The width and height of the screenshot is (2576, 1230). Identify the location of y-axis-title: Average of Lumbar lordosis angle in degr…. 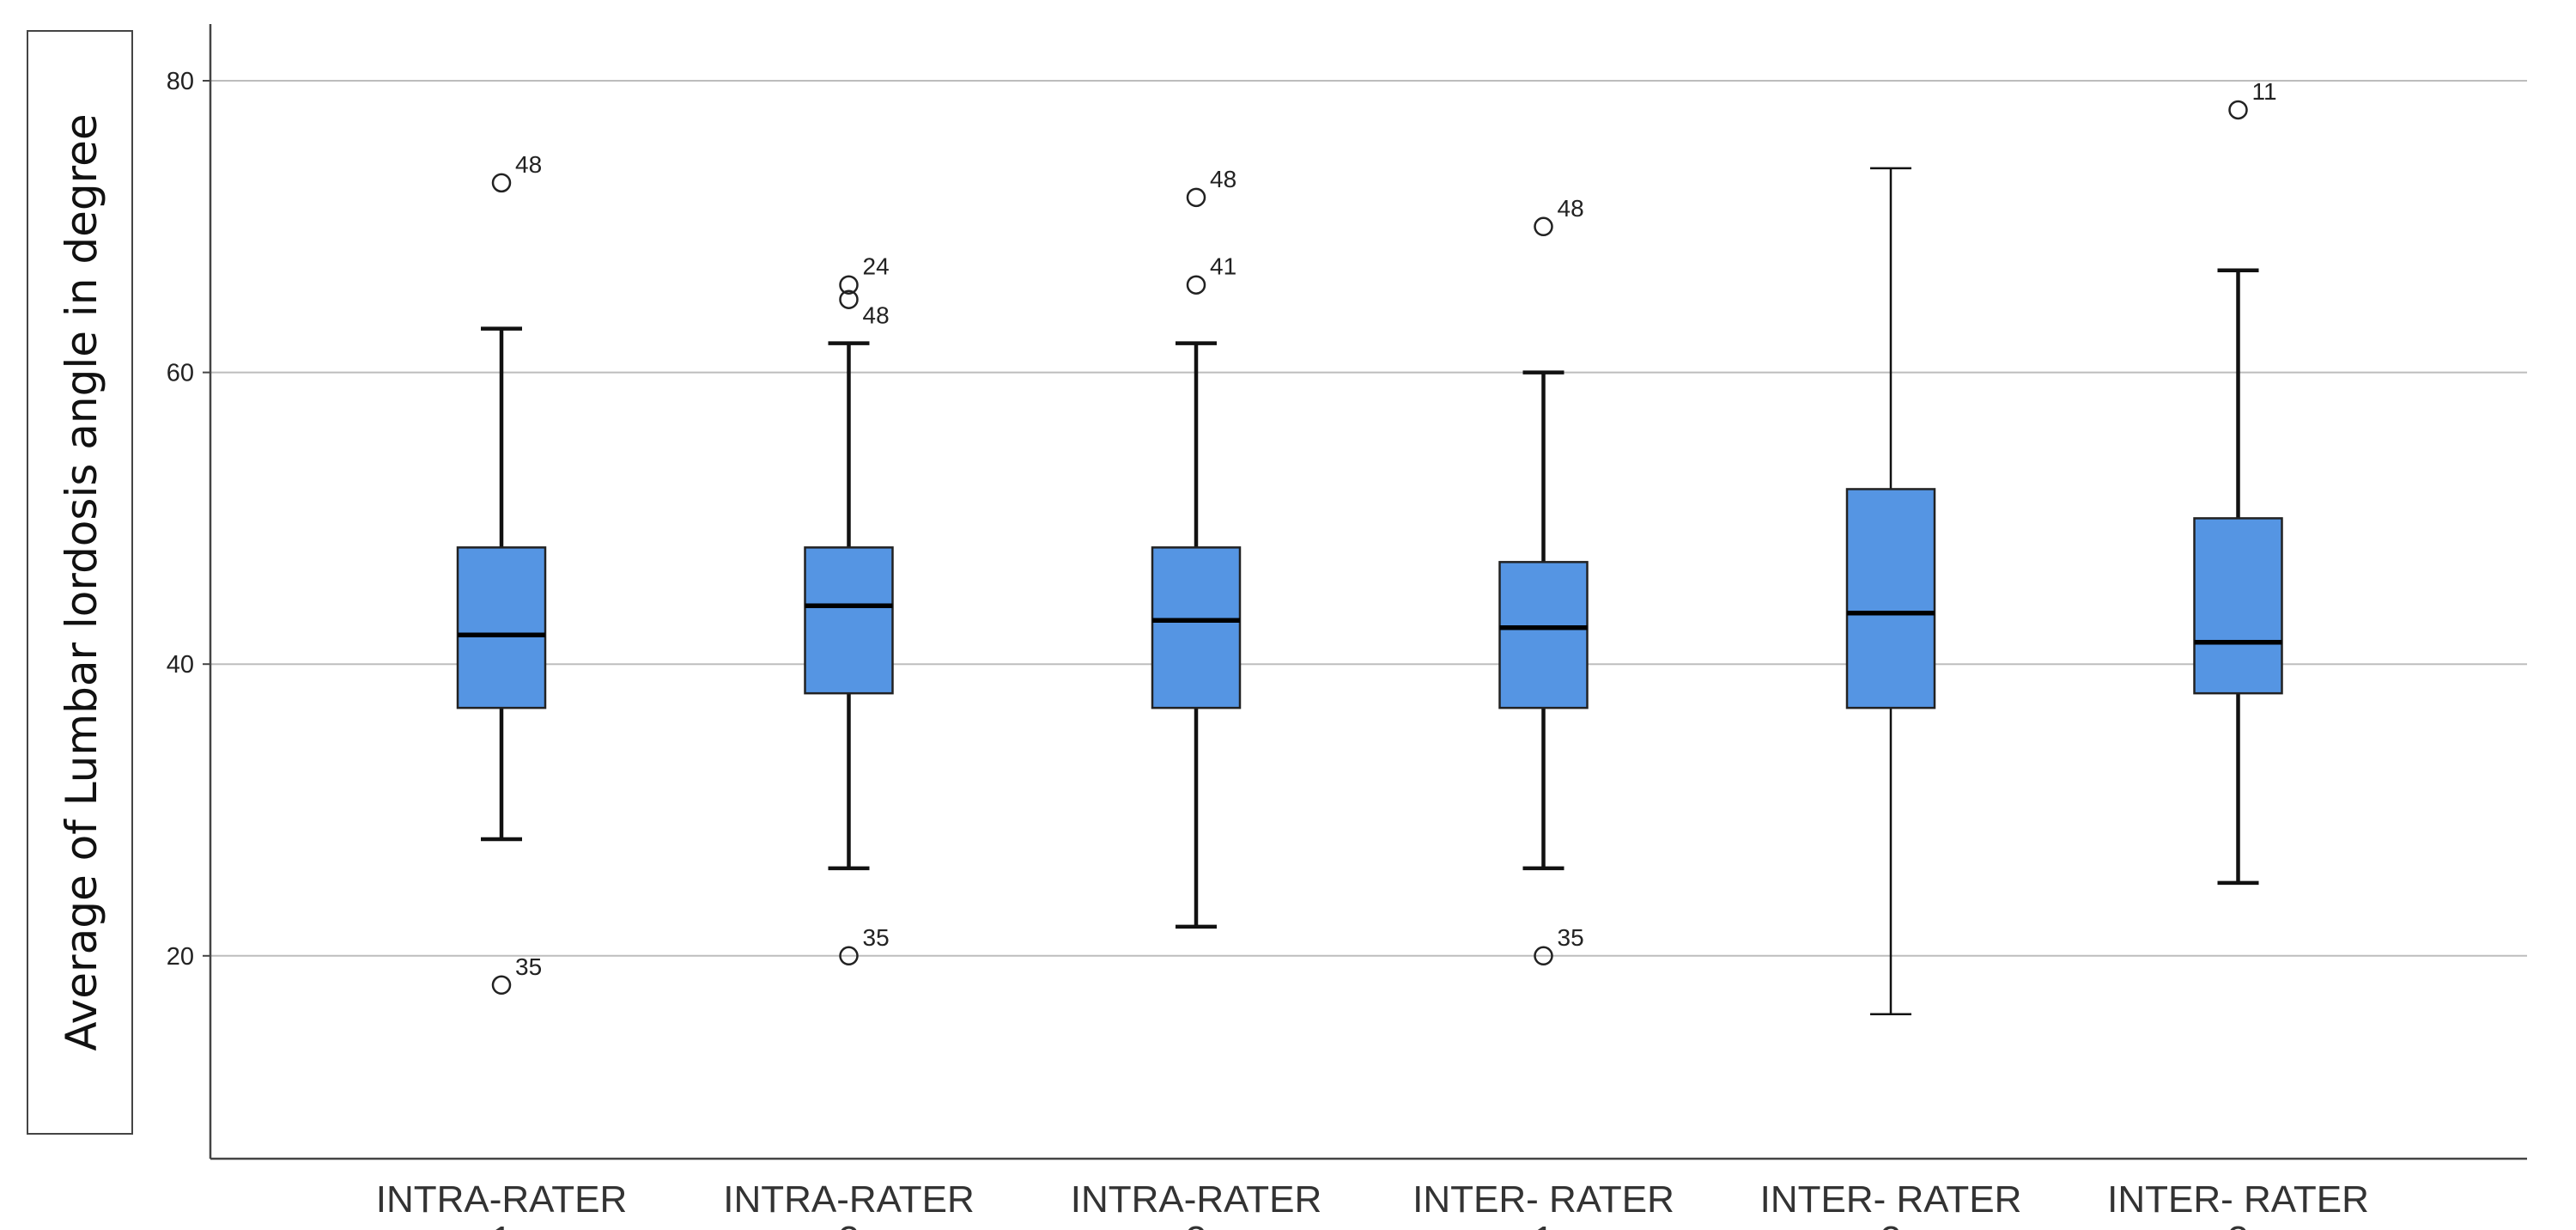
(82, 581).